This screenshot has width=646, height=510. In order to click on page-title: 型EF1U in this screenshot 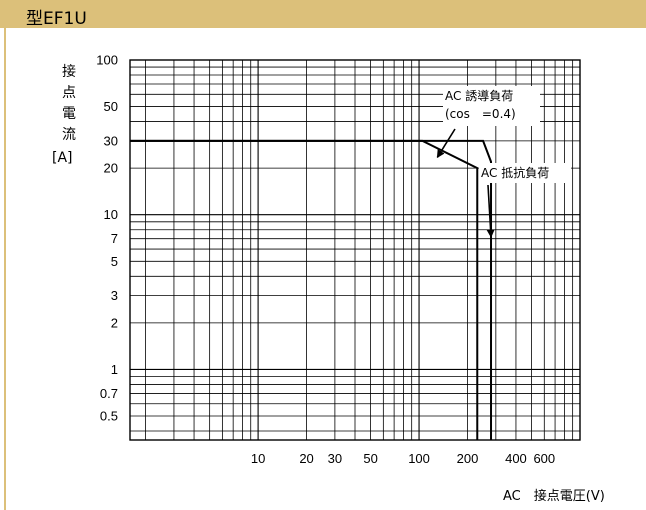, I will do `click(56, 19)`.